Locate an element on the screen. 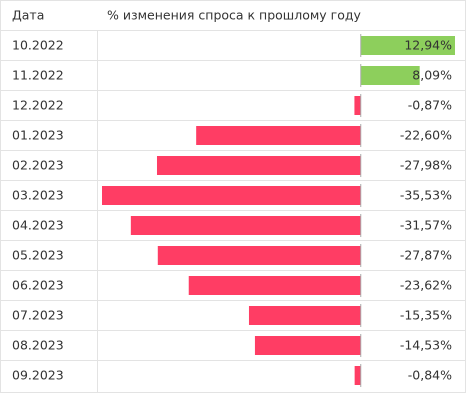  value-label: -23,62% is located at coordinates (426, 285).